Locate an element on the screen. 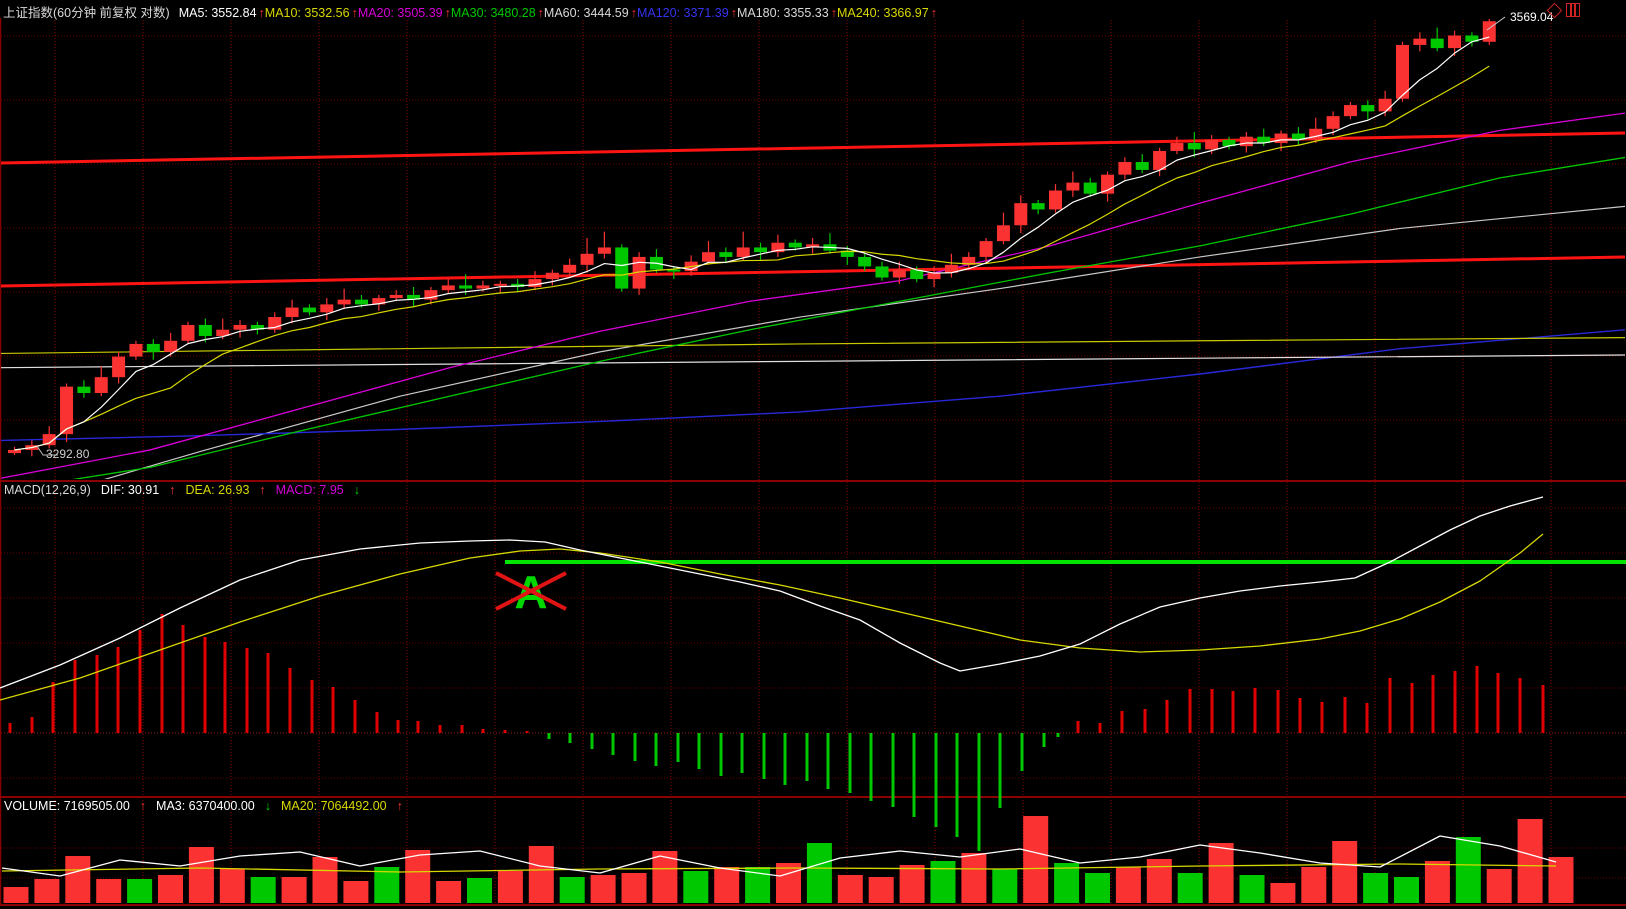  ma60-trend-arrow-icon: ↑ is located at coordinates (633, 13).